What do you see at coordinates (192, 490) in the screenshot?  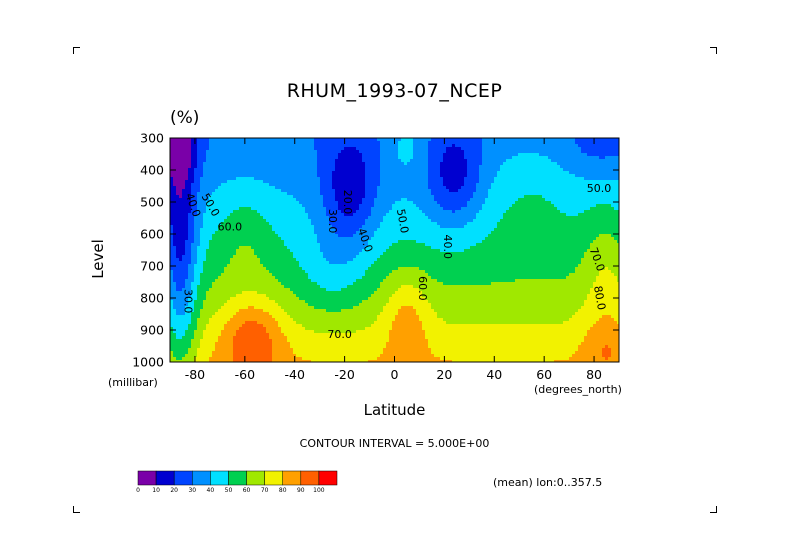 I see `colorbar-label: 30` at bounding box center [192, 490].